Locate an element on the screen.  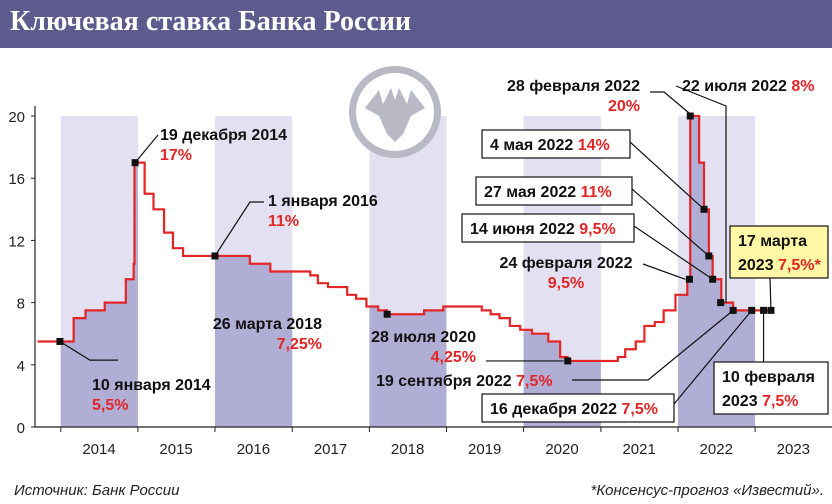
annot-2023-02-box is located at coordinates (771, 388).